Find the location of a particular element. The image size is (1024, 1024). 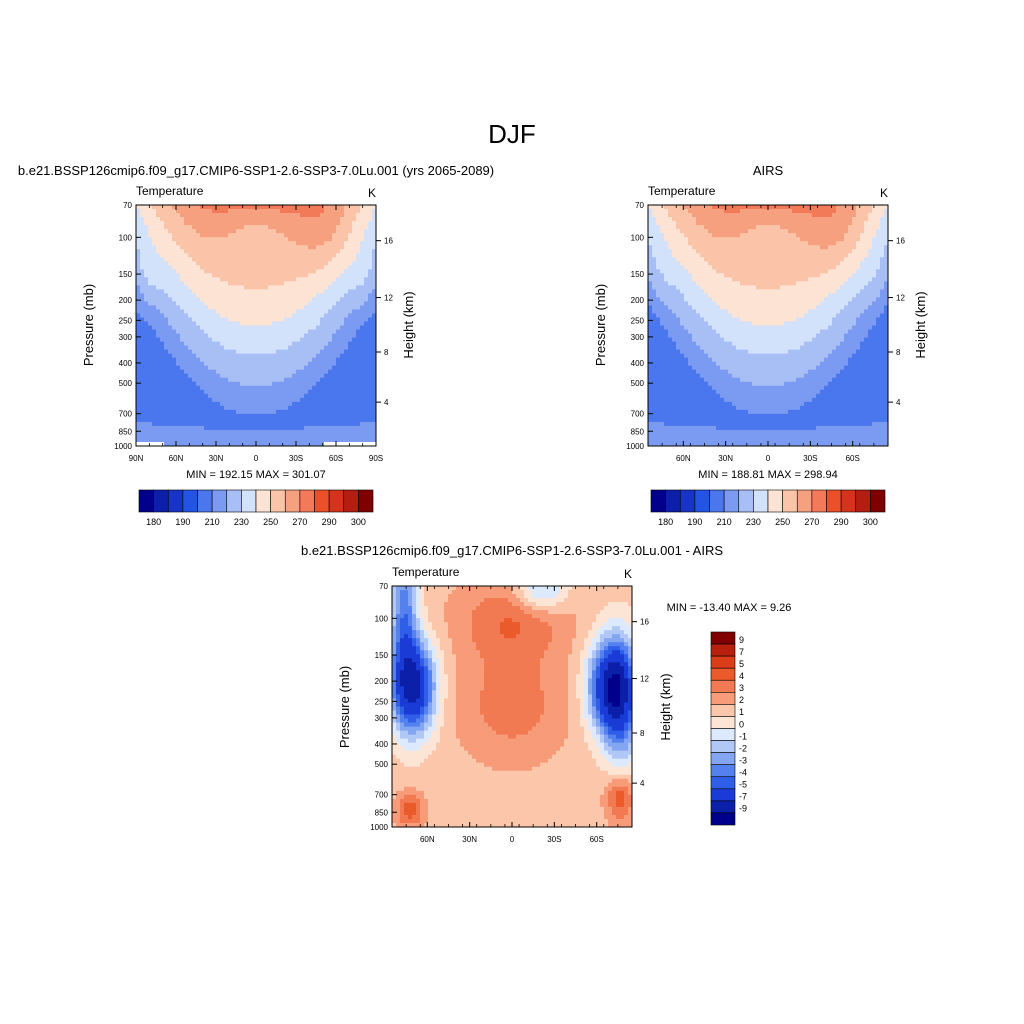

pressure-tick-label: 500 is located at coordinates (126, 383).